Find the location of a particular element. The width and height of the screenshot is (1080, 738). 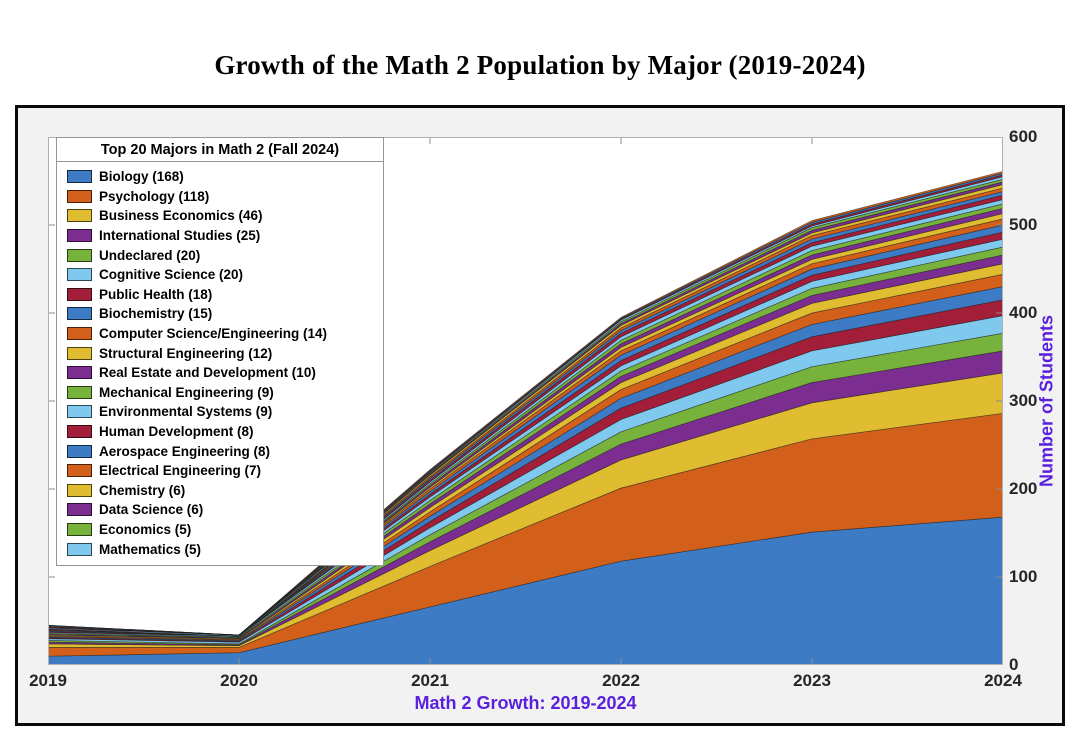

legend-item-label: Business Economics (46) is located at coordinates (181, 216).